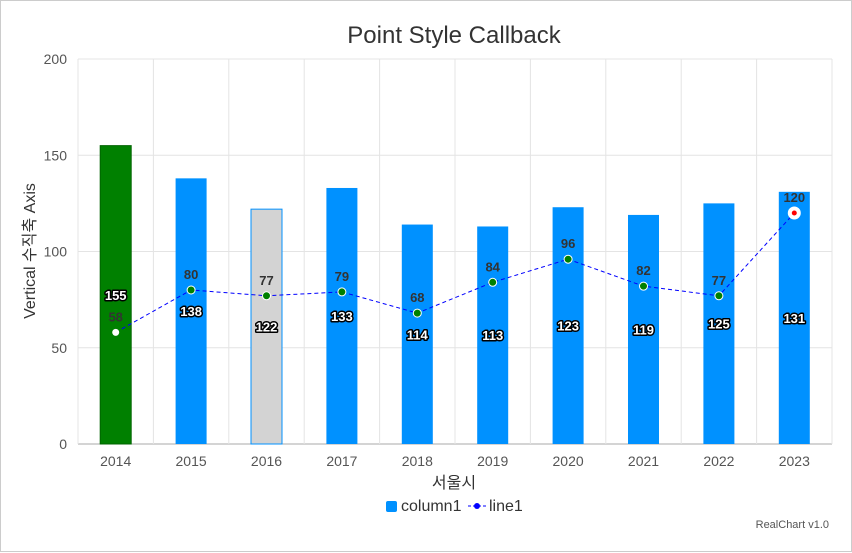 The width and height of the screenshot is (852, 553). What do you see at coordinates (792, 525) in the screenshot?
I see `credit-text: RealChart v1.0` at bounding box center [792, 525].